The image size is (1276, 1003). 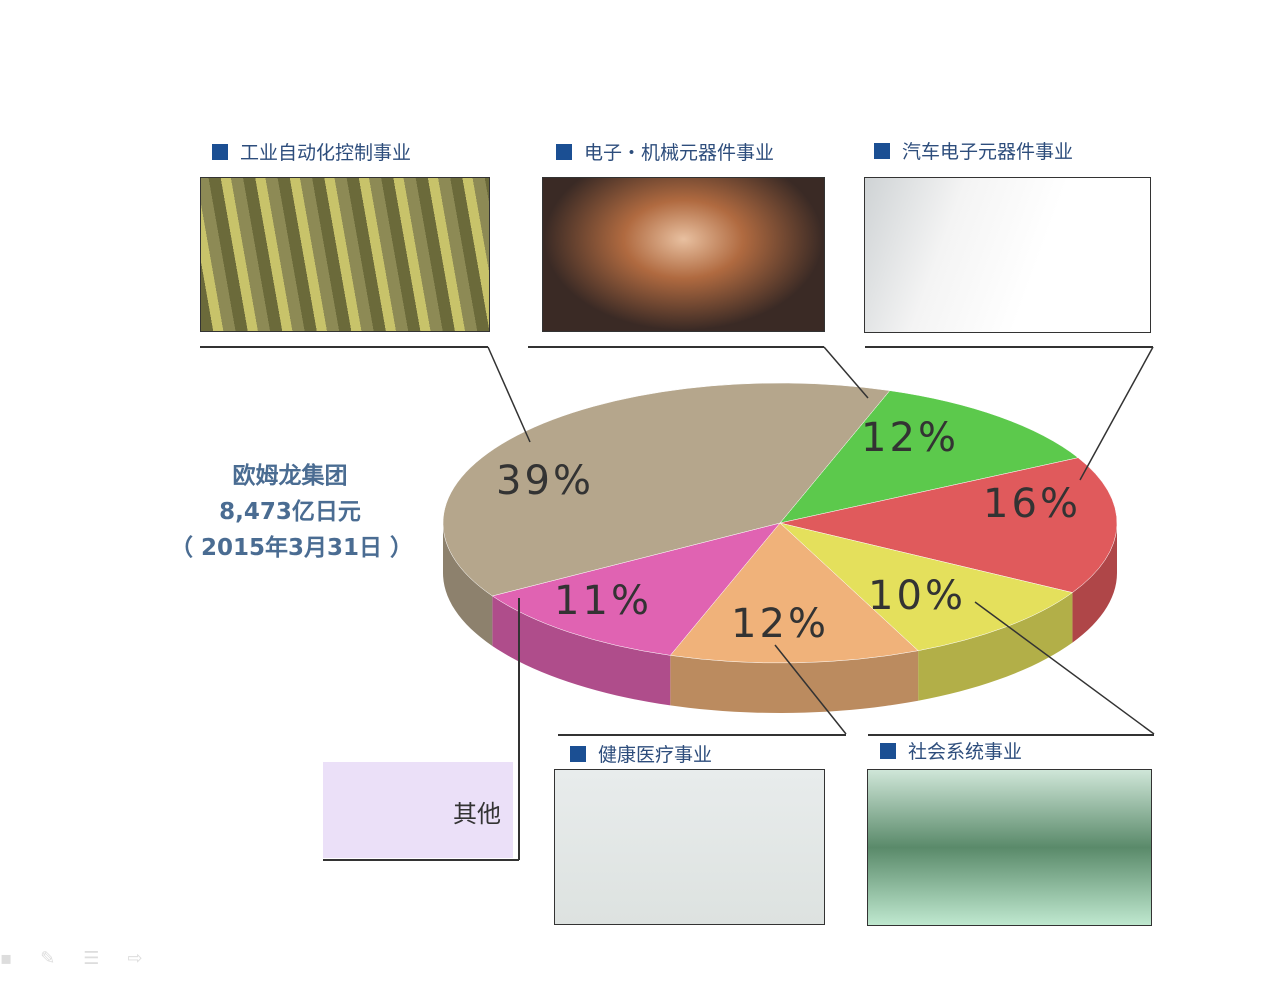 I want to click on category-label-ssb: 社会系统事业, so click(x=951, y=750).